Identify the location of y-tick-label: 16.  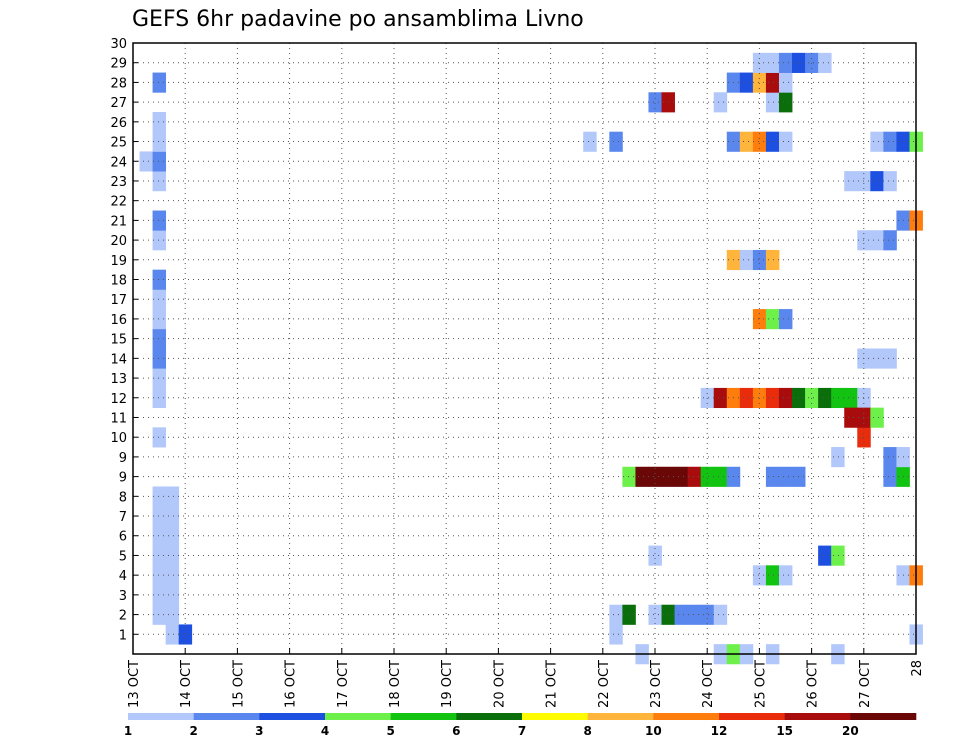
(118, 320).